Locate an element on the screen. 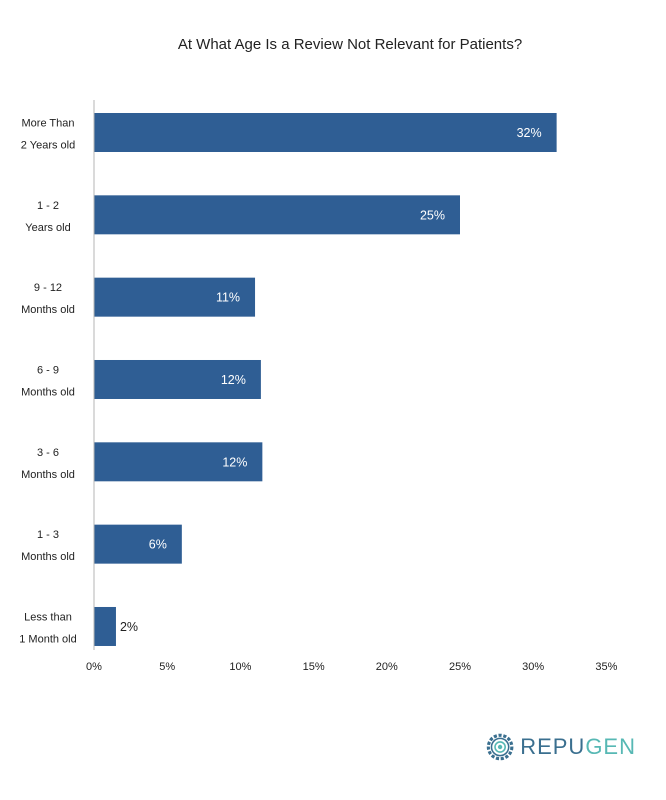 The height and width of the screenshot is (800, 666). data-label-4: 12% is located at coordinates (234, 462).